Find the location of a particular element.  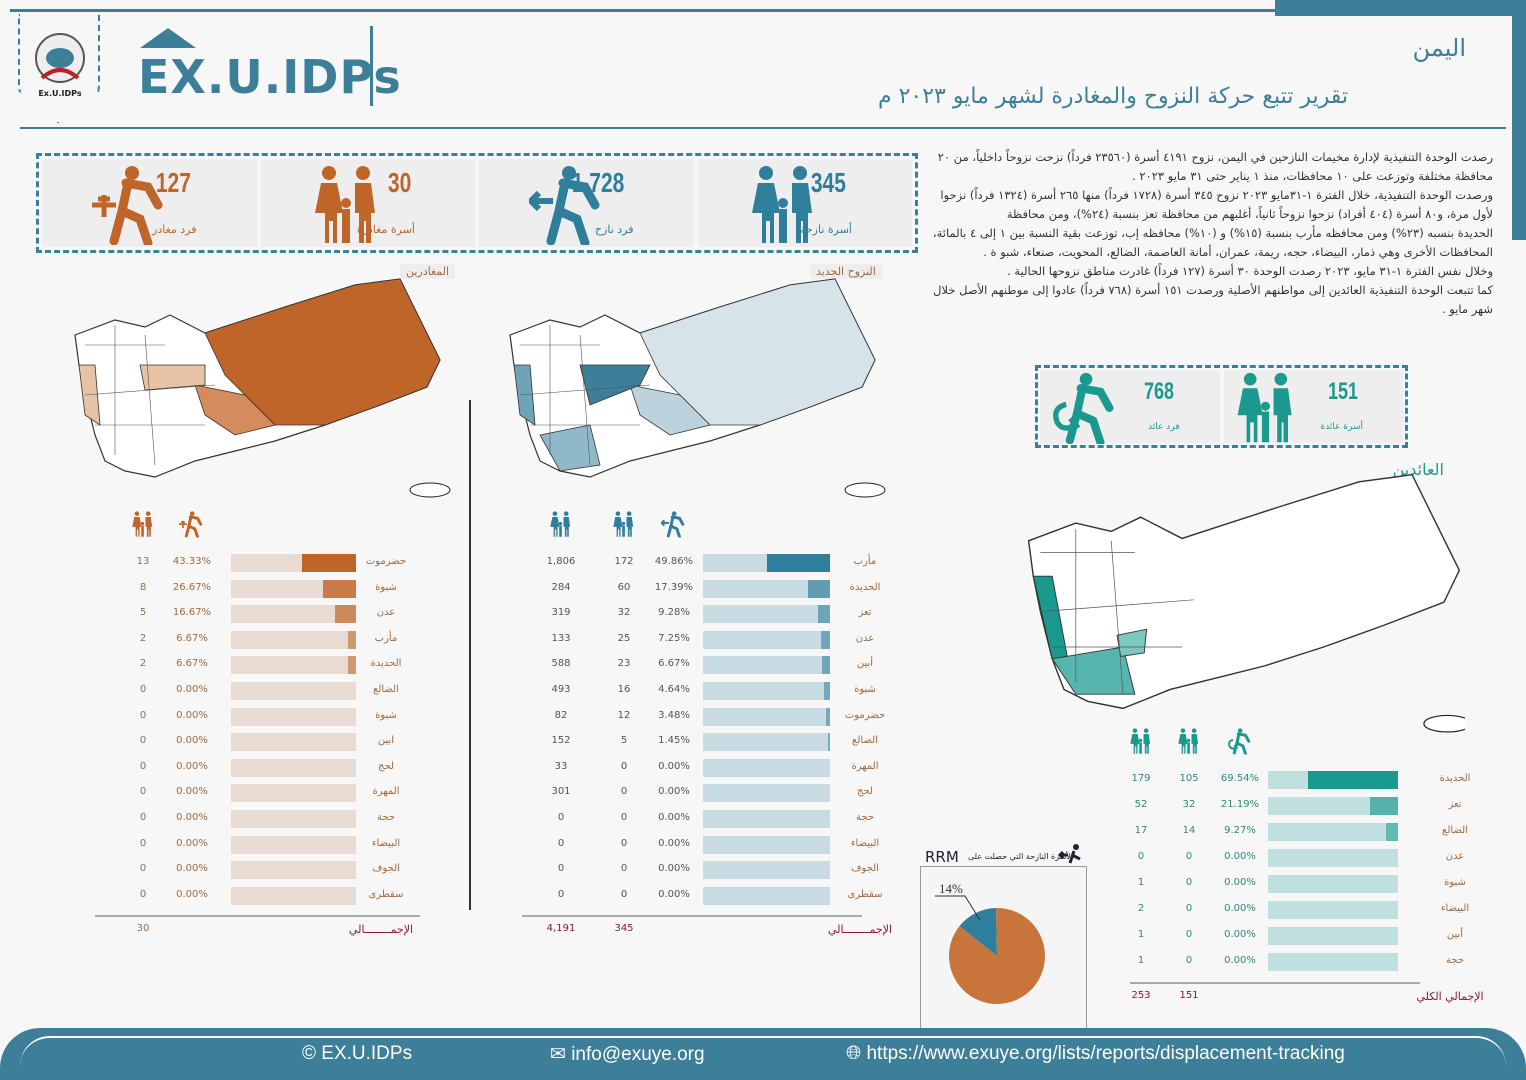

row-governorate: الضالع is located at coordinates (386, 689).